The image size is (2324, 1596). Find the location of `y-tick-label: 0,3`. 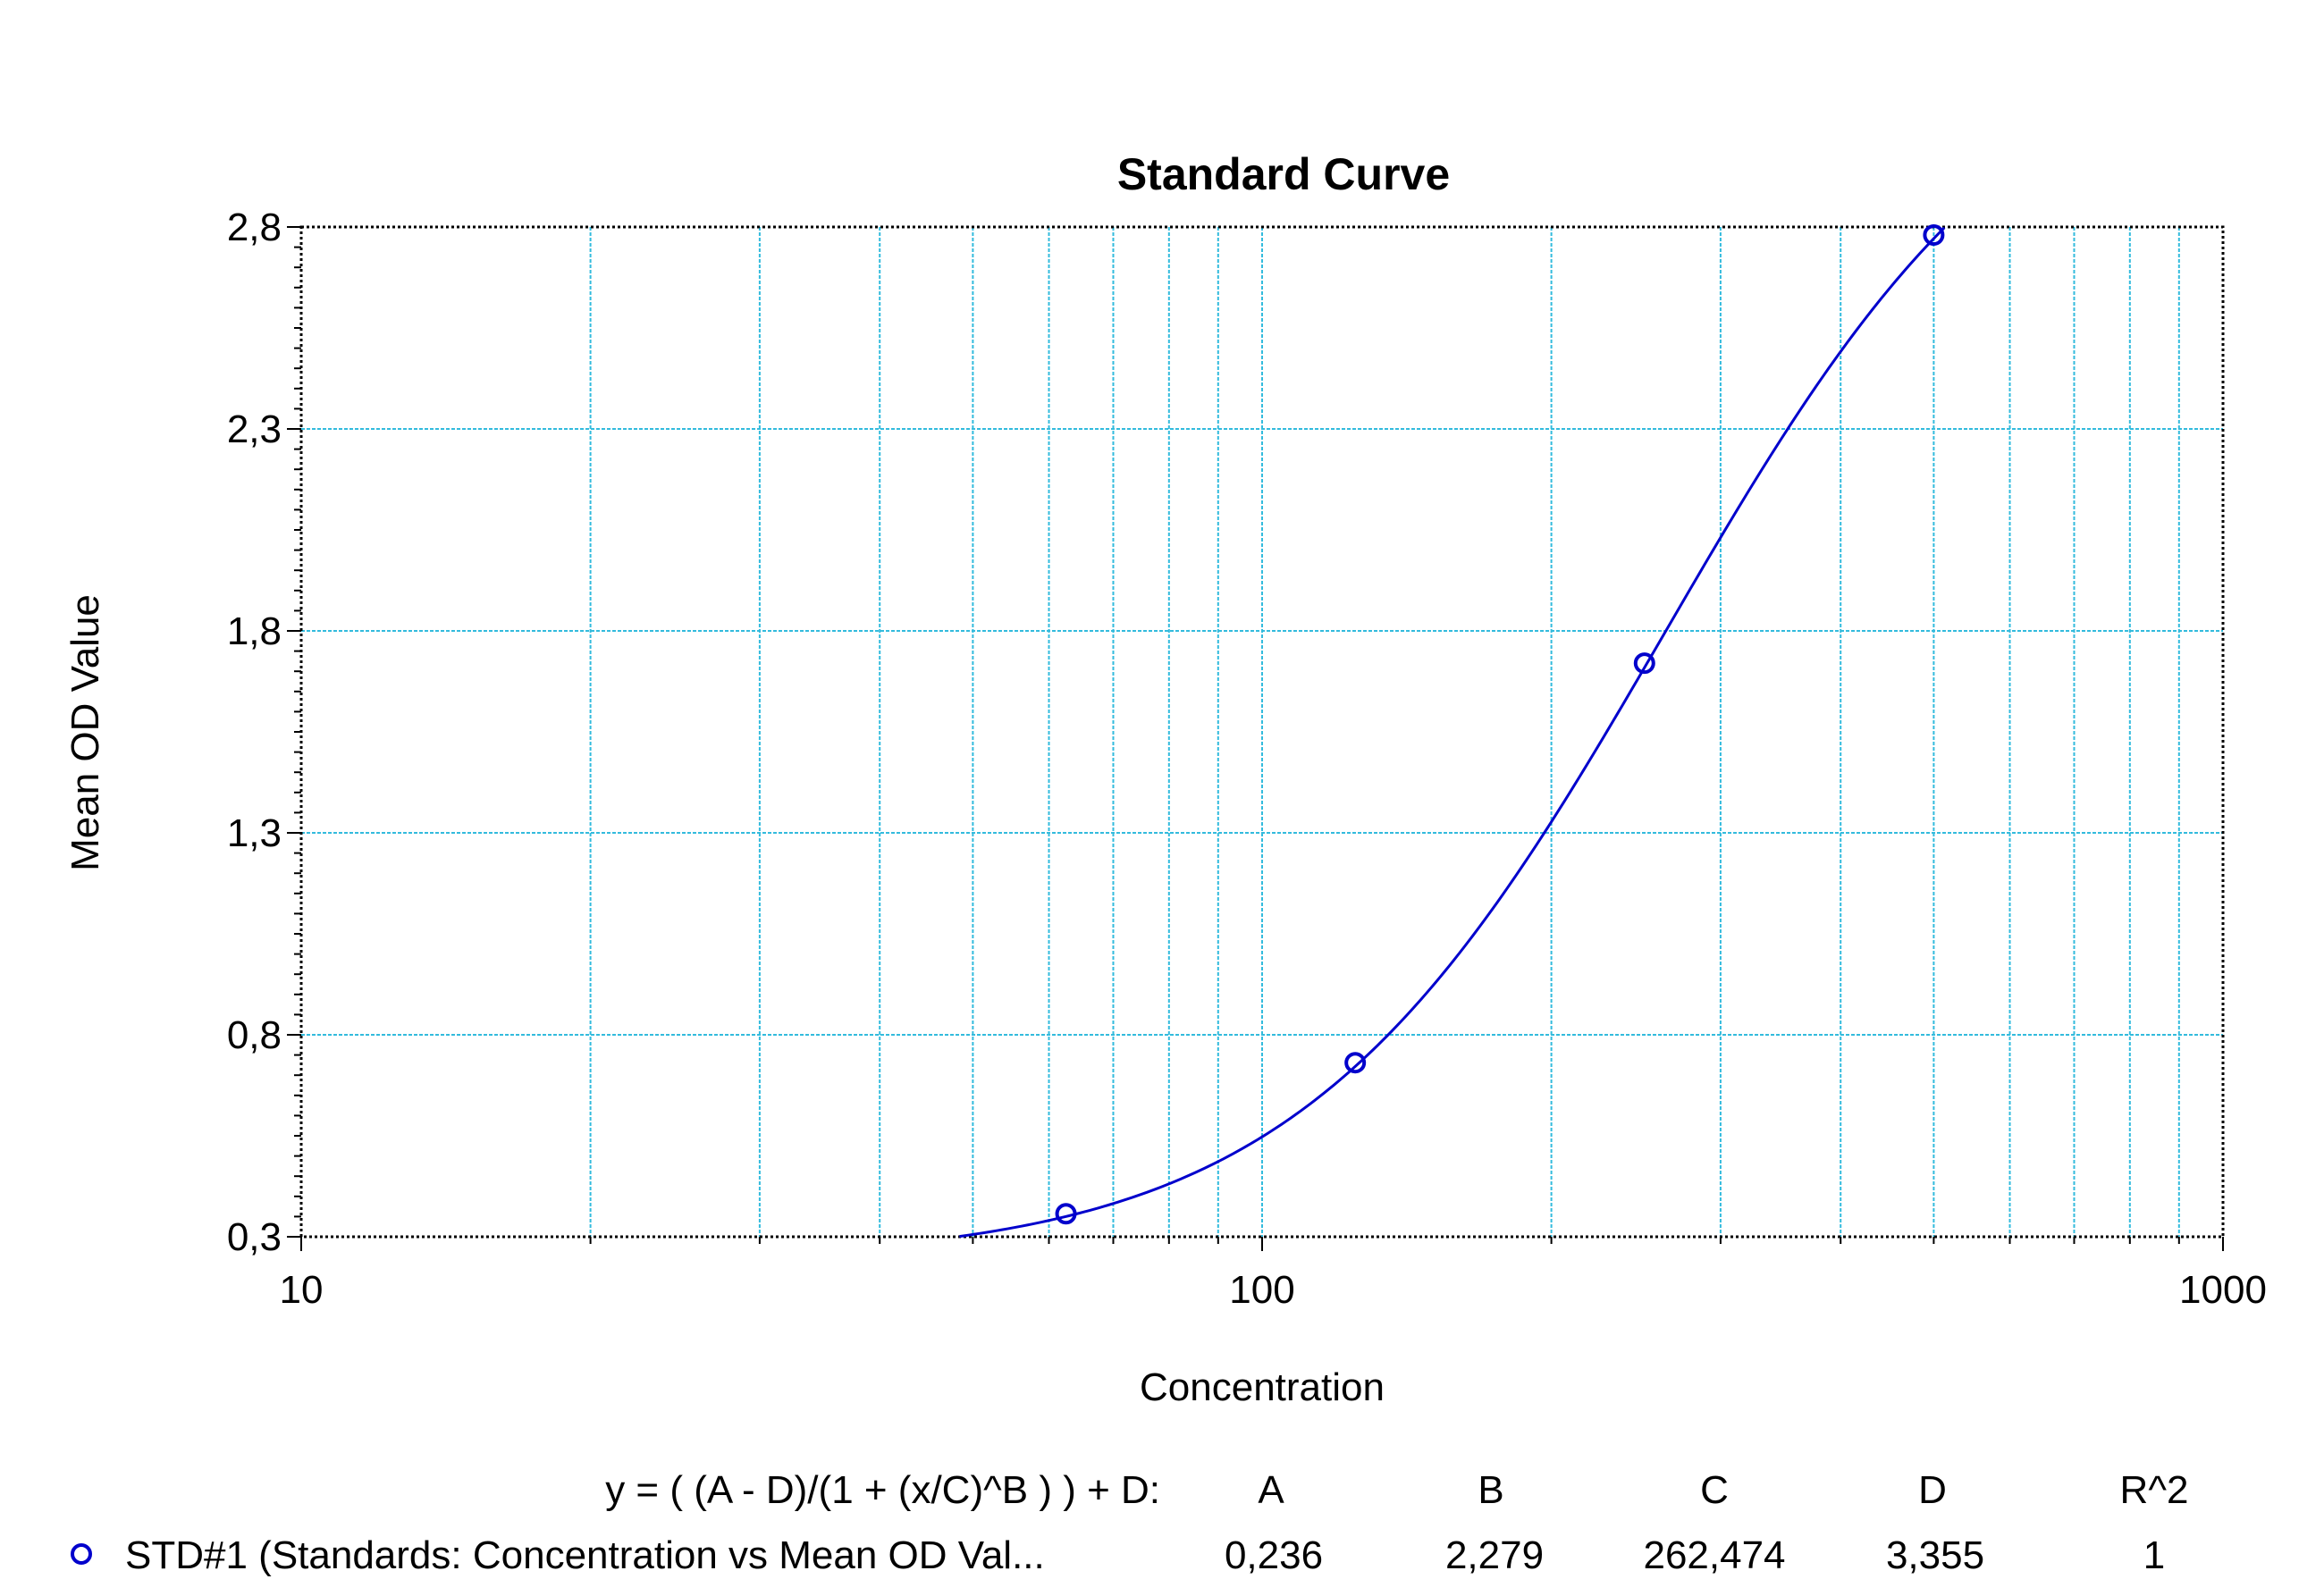

y-tick-label: 0,3 is located at coordinates (255, 1237).